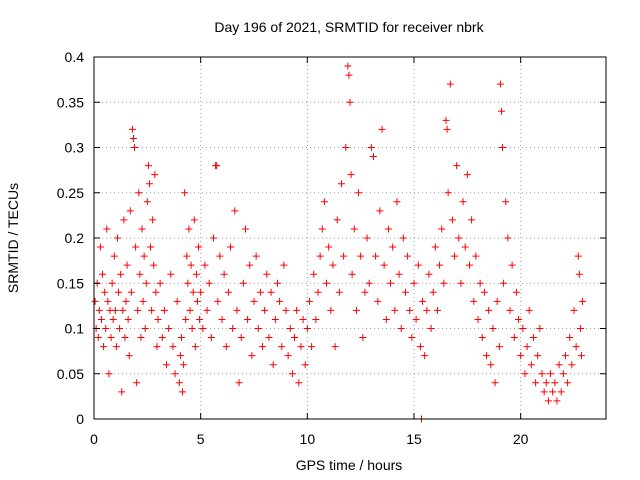  Describe the element at coordinates (70, 102) in the screenshot. I see `y-tick-label: 0.35` at that location.